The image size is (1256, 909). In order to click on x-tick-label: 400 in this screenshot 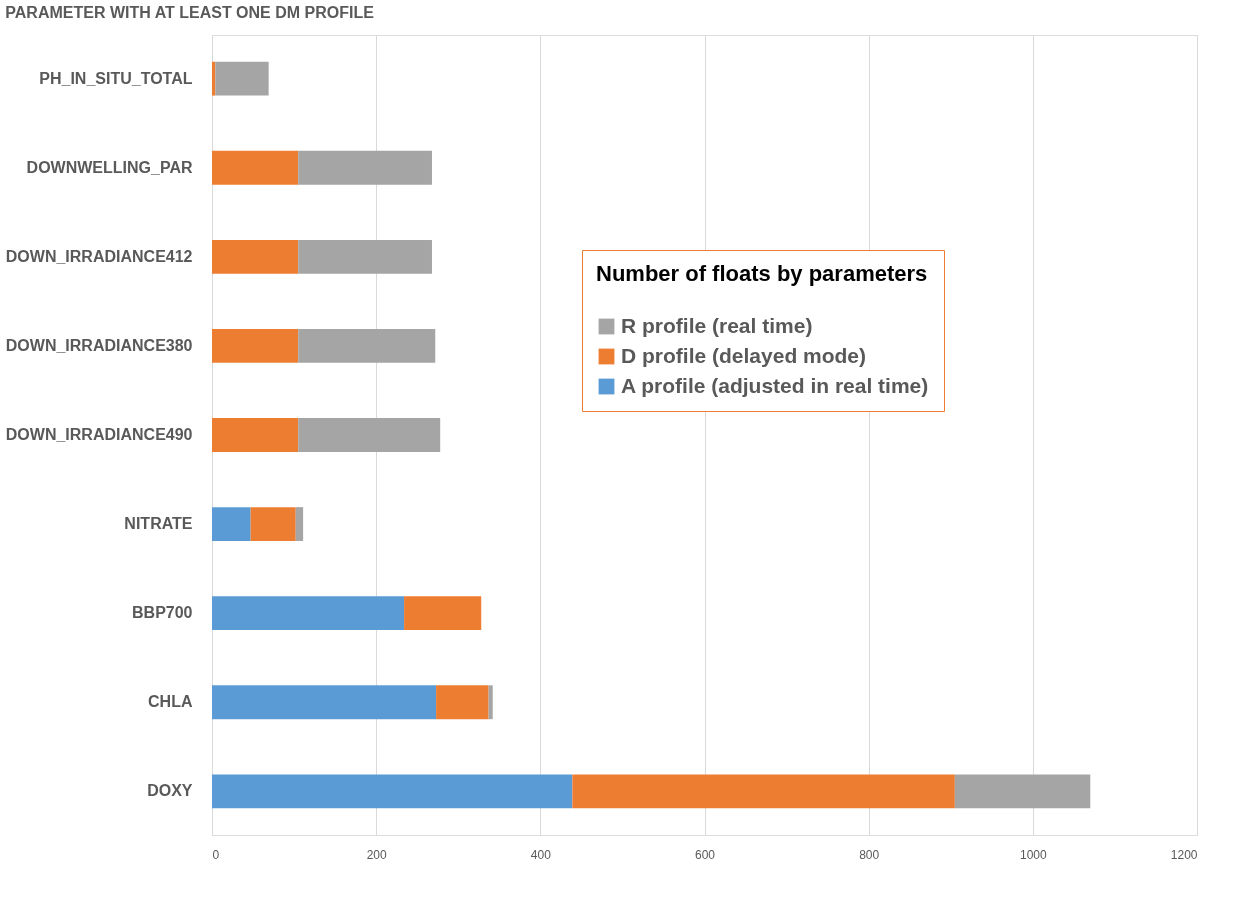, I will do `click(541, 854)`.